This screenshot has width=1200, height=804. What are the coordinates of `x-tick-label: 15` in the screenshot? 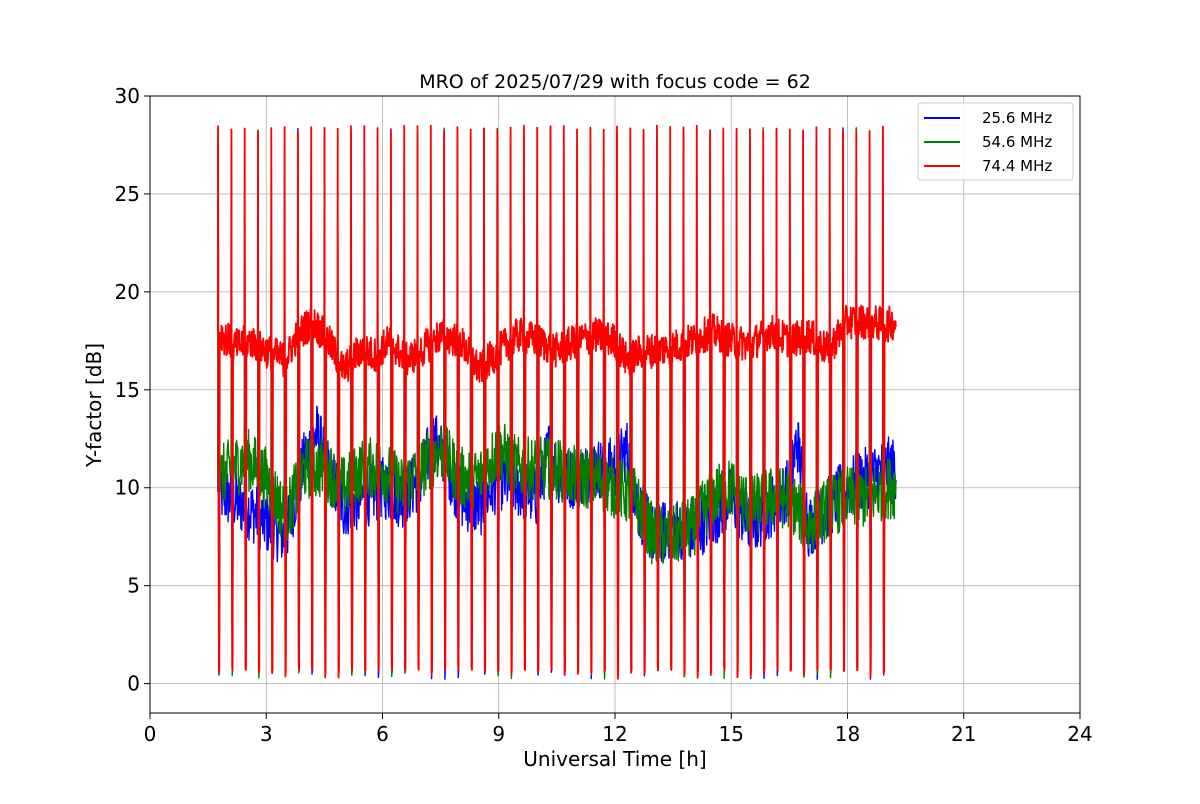 It's located at (731, 734).